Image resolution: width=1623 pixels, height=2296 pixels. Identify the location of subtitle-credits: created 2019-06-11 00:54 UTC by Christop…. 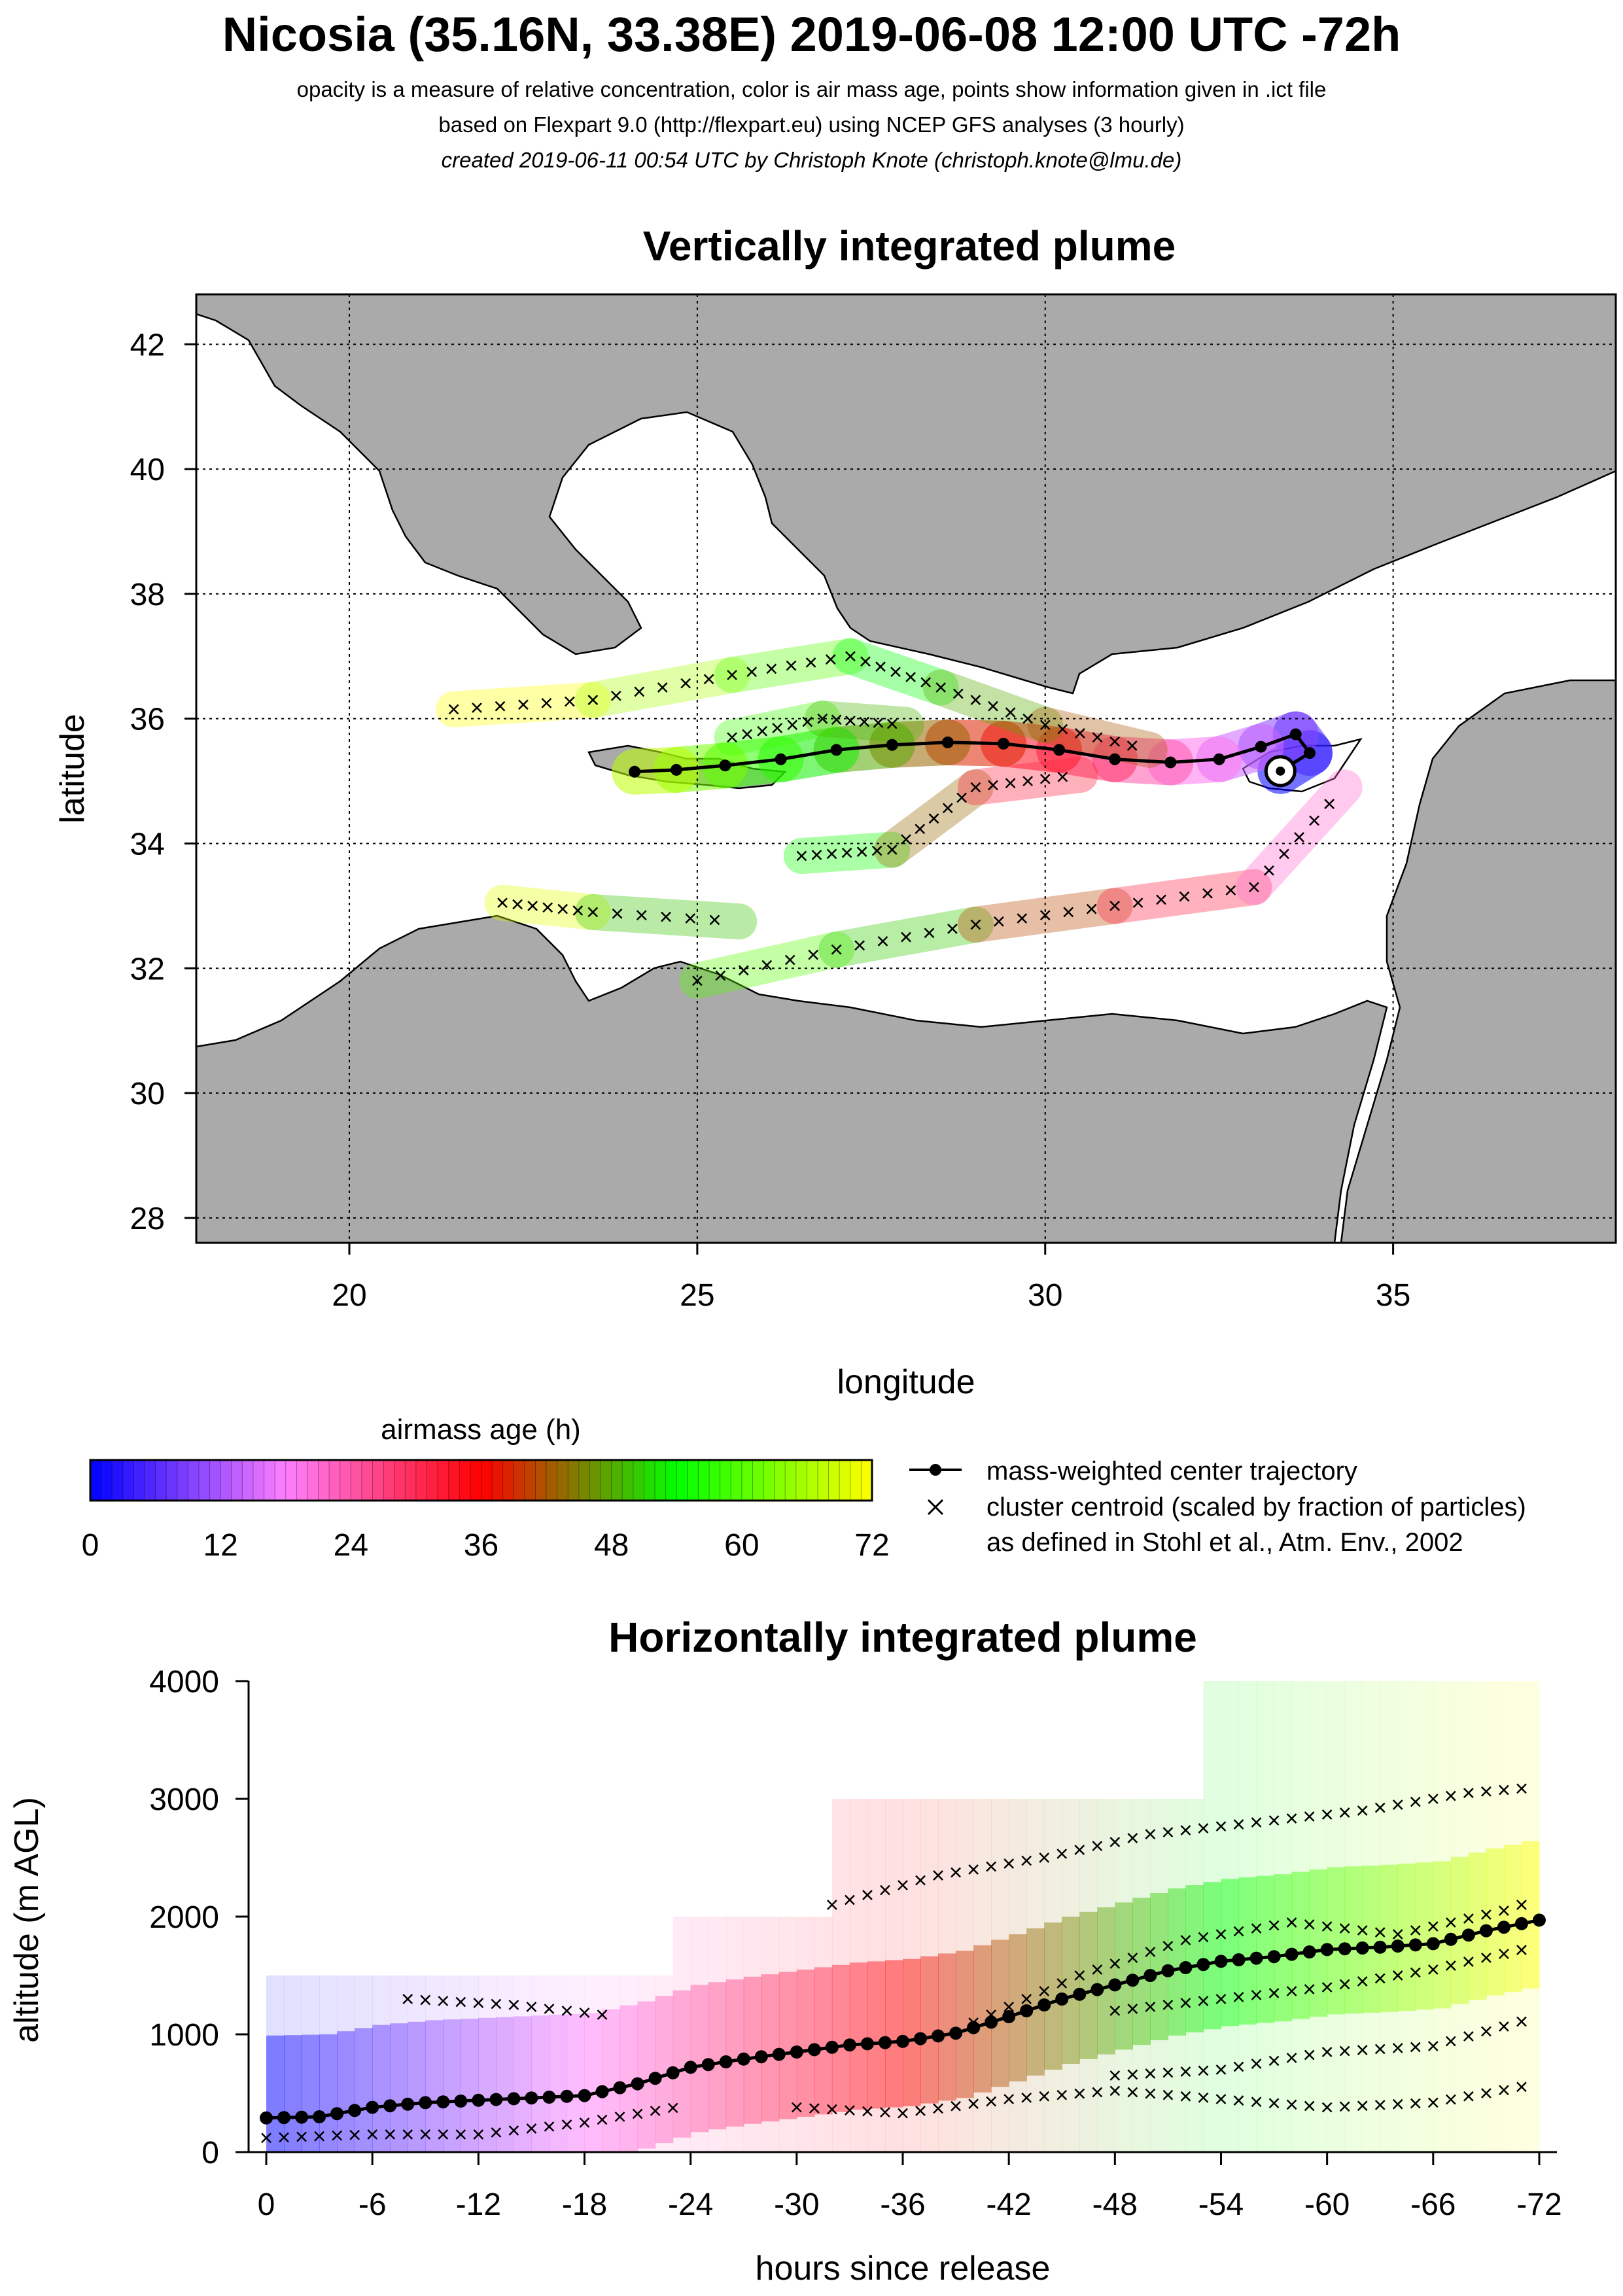
(812, 160).